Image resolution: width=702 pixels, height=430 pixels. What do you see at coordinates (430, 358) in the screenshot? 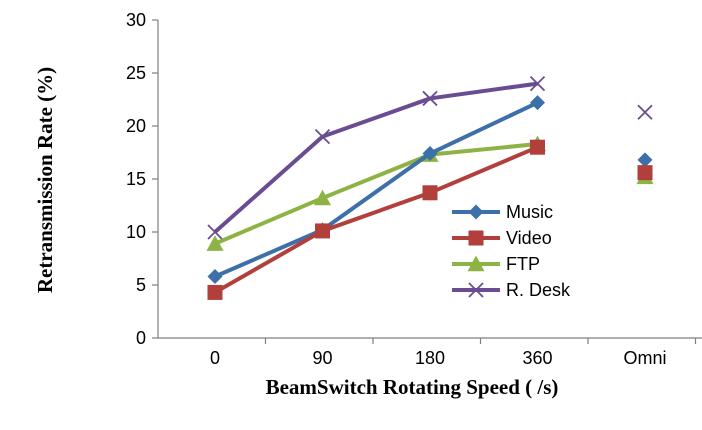
I see `x-tick-label: 180` at bounding box center [430, 358].